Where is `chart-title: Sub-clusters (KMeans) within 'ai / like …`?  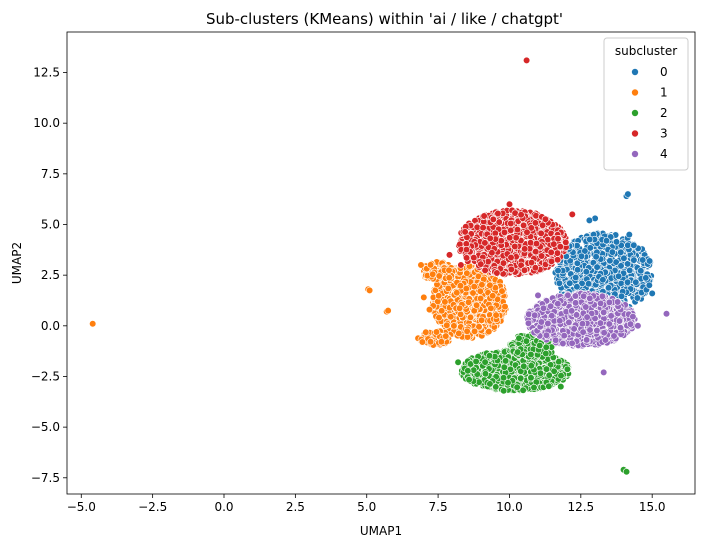
chart-title: Sub-clusters (KMeans) within 'ai / like … is located at coordinates (384, 19).